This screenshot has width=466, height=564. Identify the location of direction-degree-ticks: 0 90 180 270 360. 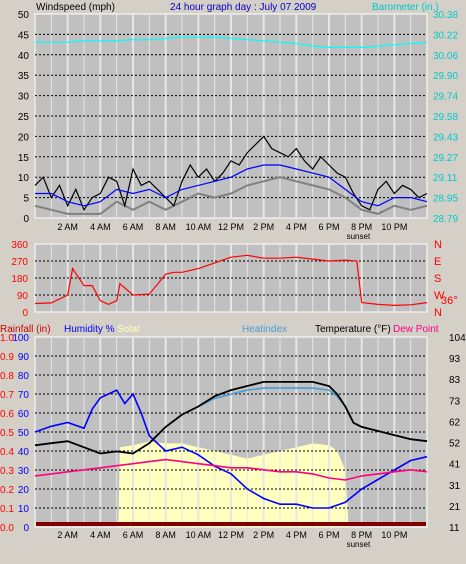
(19, 279).